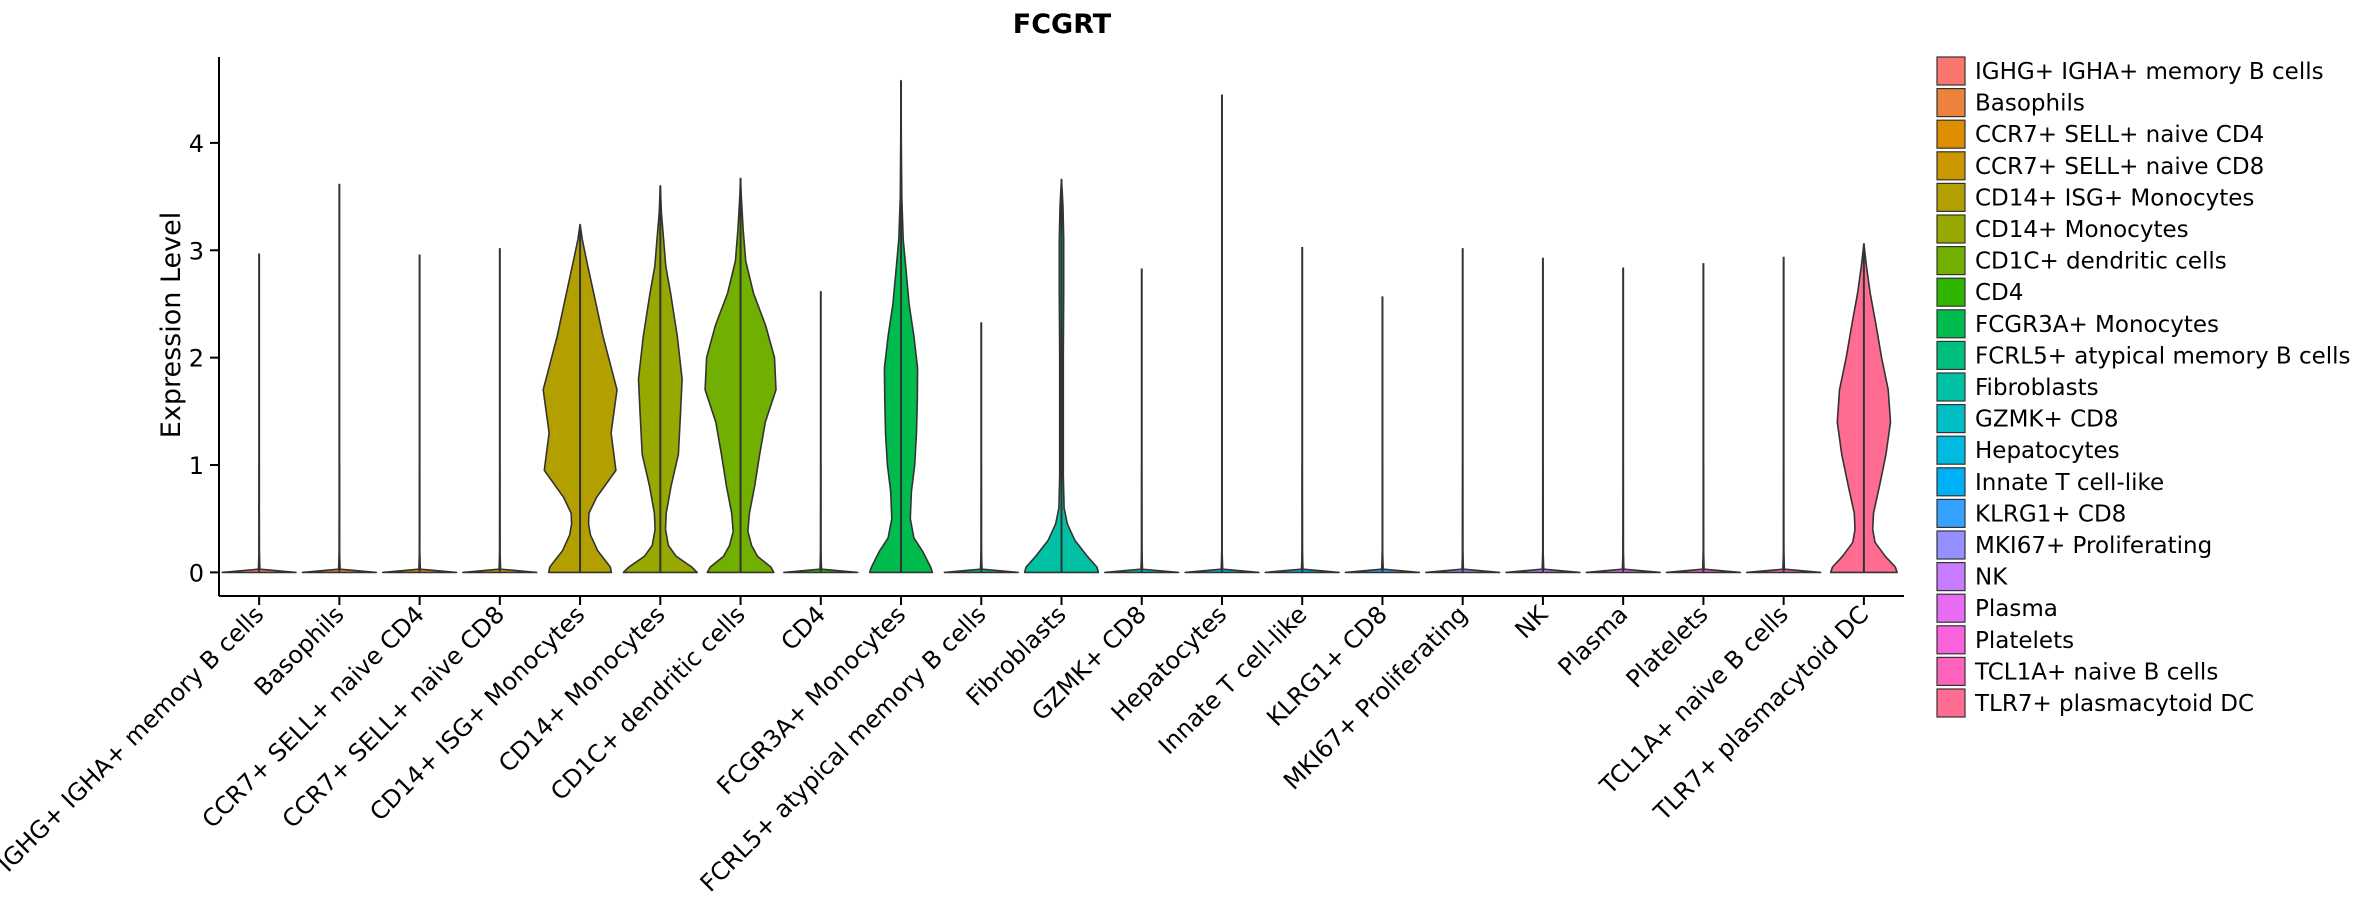 The width and height of the screenshot is (2362, 900). What do you see at coordinates (2016, 609) in the screenshot?
I see `legend-label: Plasma` at bounding box center [2016, 609].